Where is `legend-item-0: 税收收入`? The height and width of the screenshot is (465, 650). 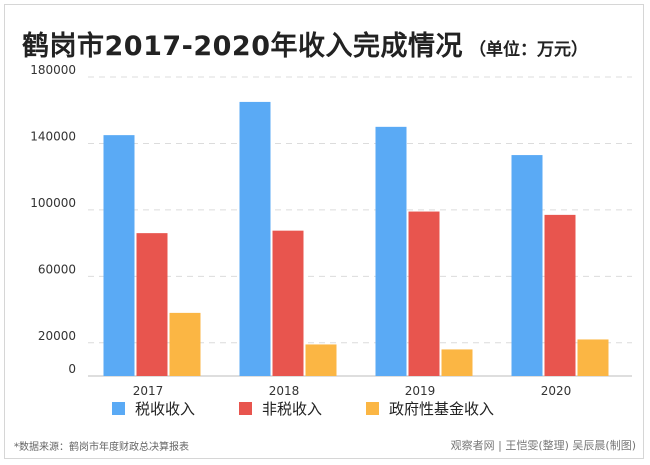 legend-item-0: 税收收入 is located at coordinates (153, 408).